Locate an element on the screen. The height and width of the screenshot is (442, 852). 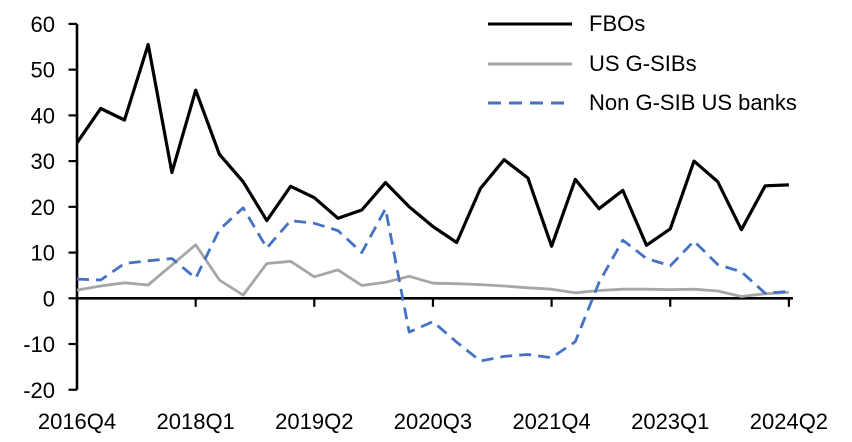
x-tick-label: 2018Q1 is located at coordinates (196, 421).